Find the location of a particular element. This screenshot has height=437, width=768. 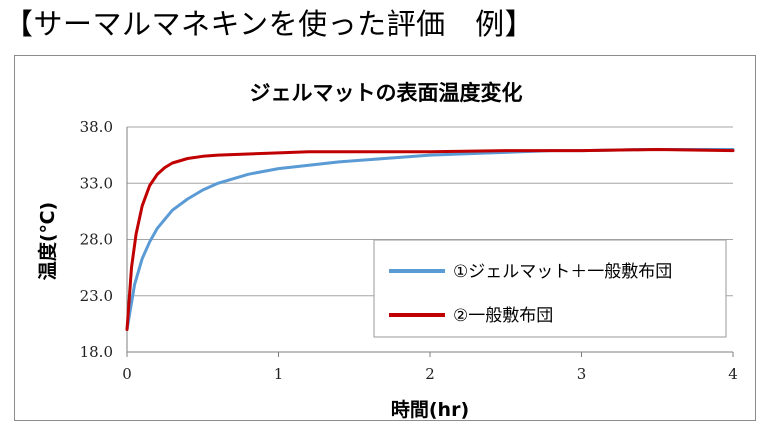

y-tick-label: 28.0 is located at coordinates (96, 240).